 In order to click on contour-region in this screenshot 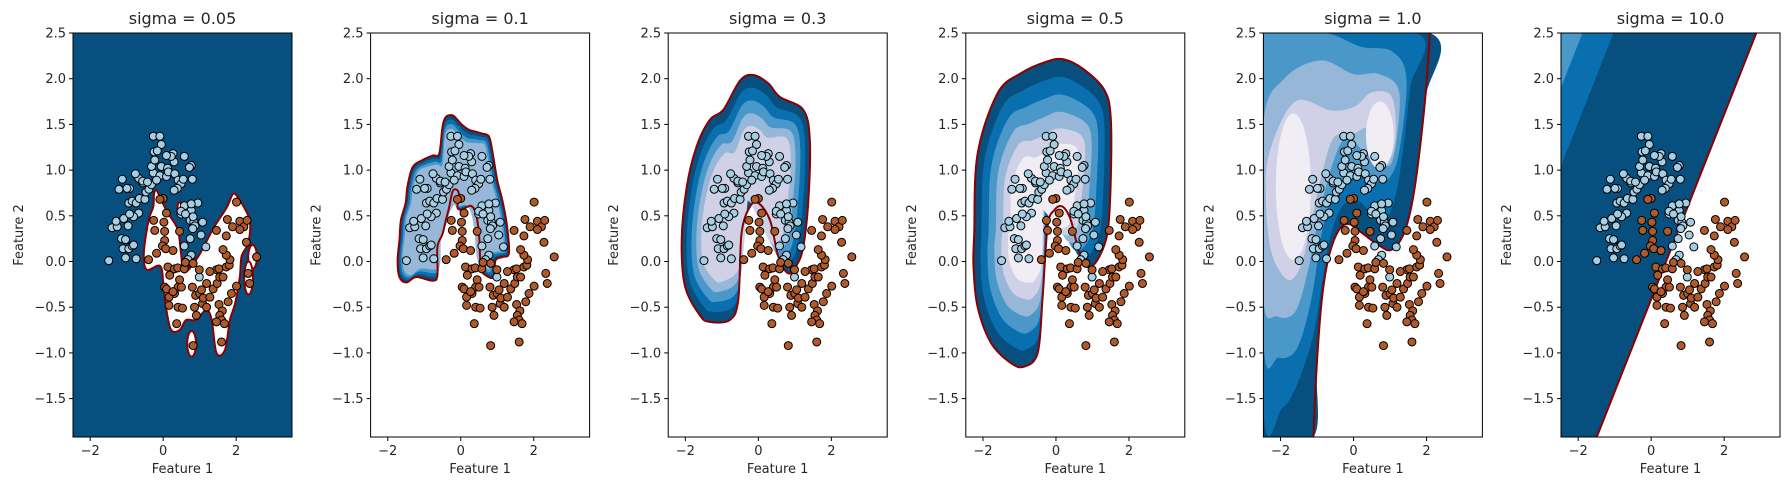, I will do `click(1293, 186)`.